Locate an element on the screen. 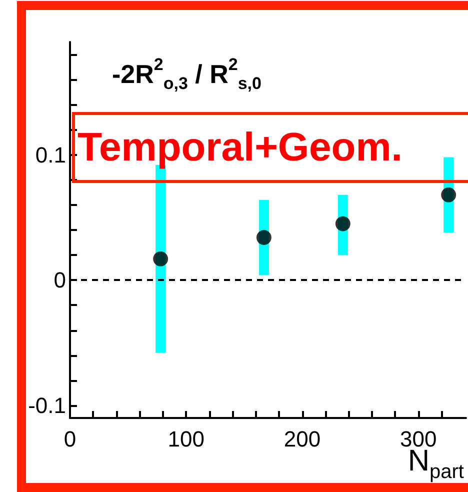 Image resolution: width=468 pixels, height=492 pixels. y-tick-label: 0 is located at coordinates (60, 280).